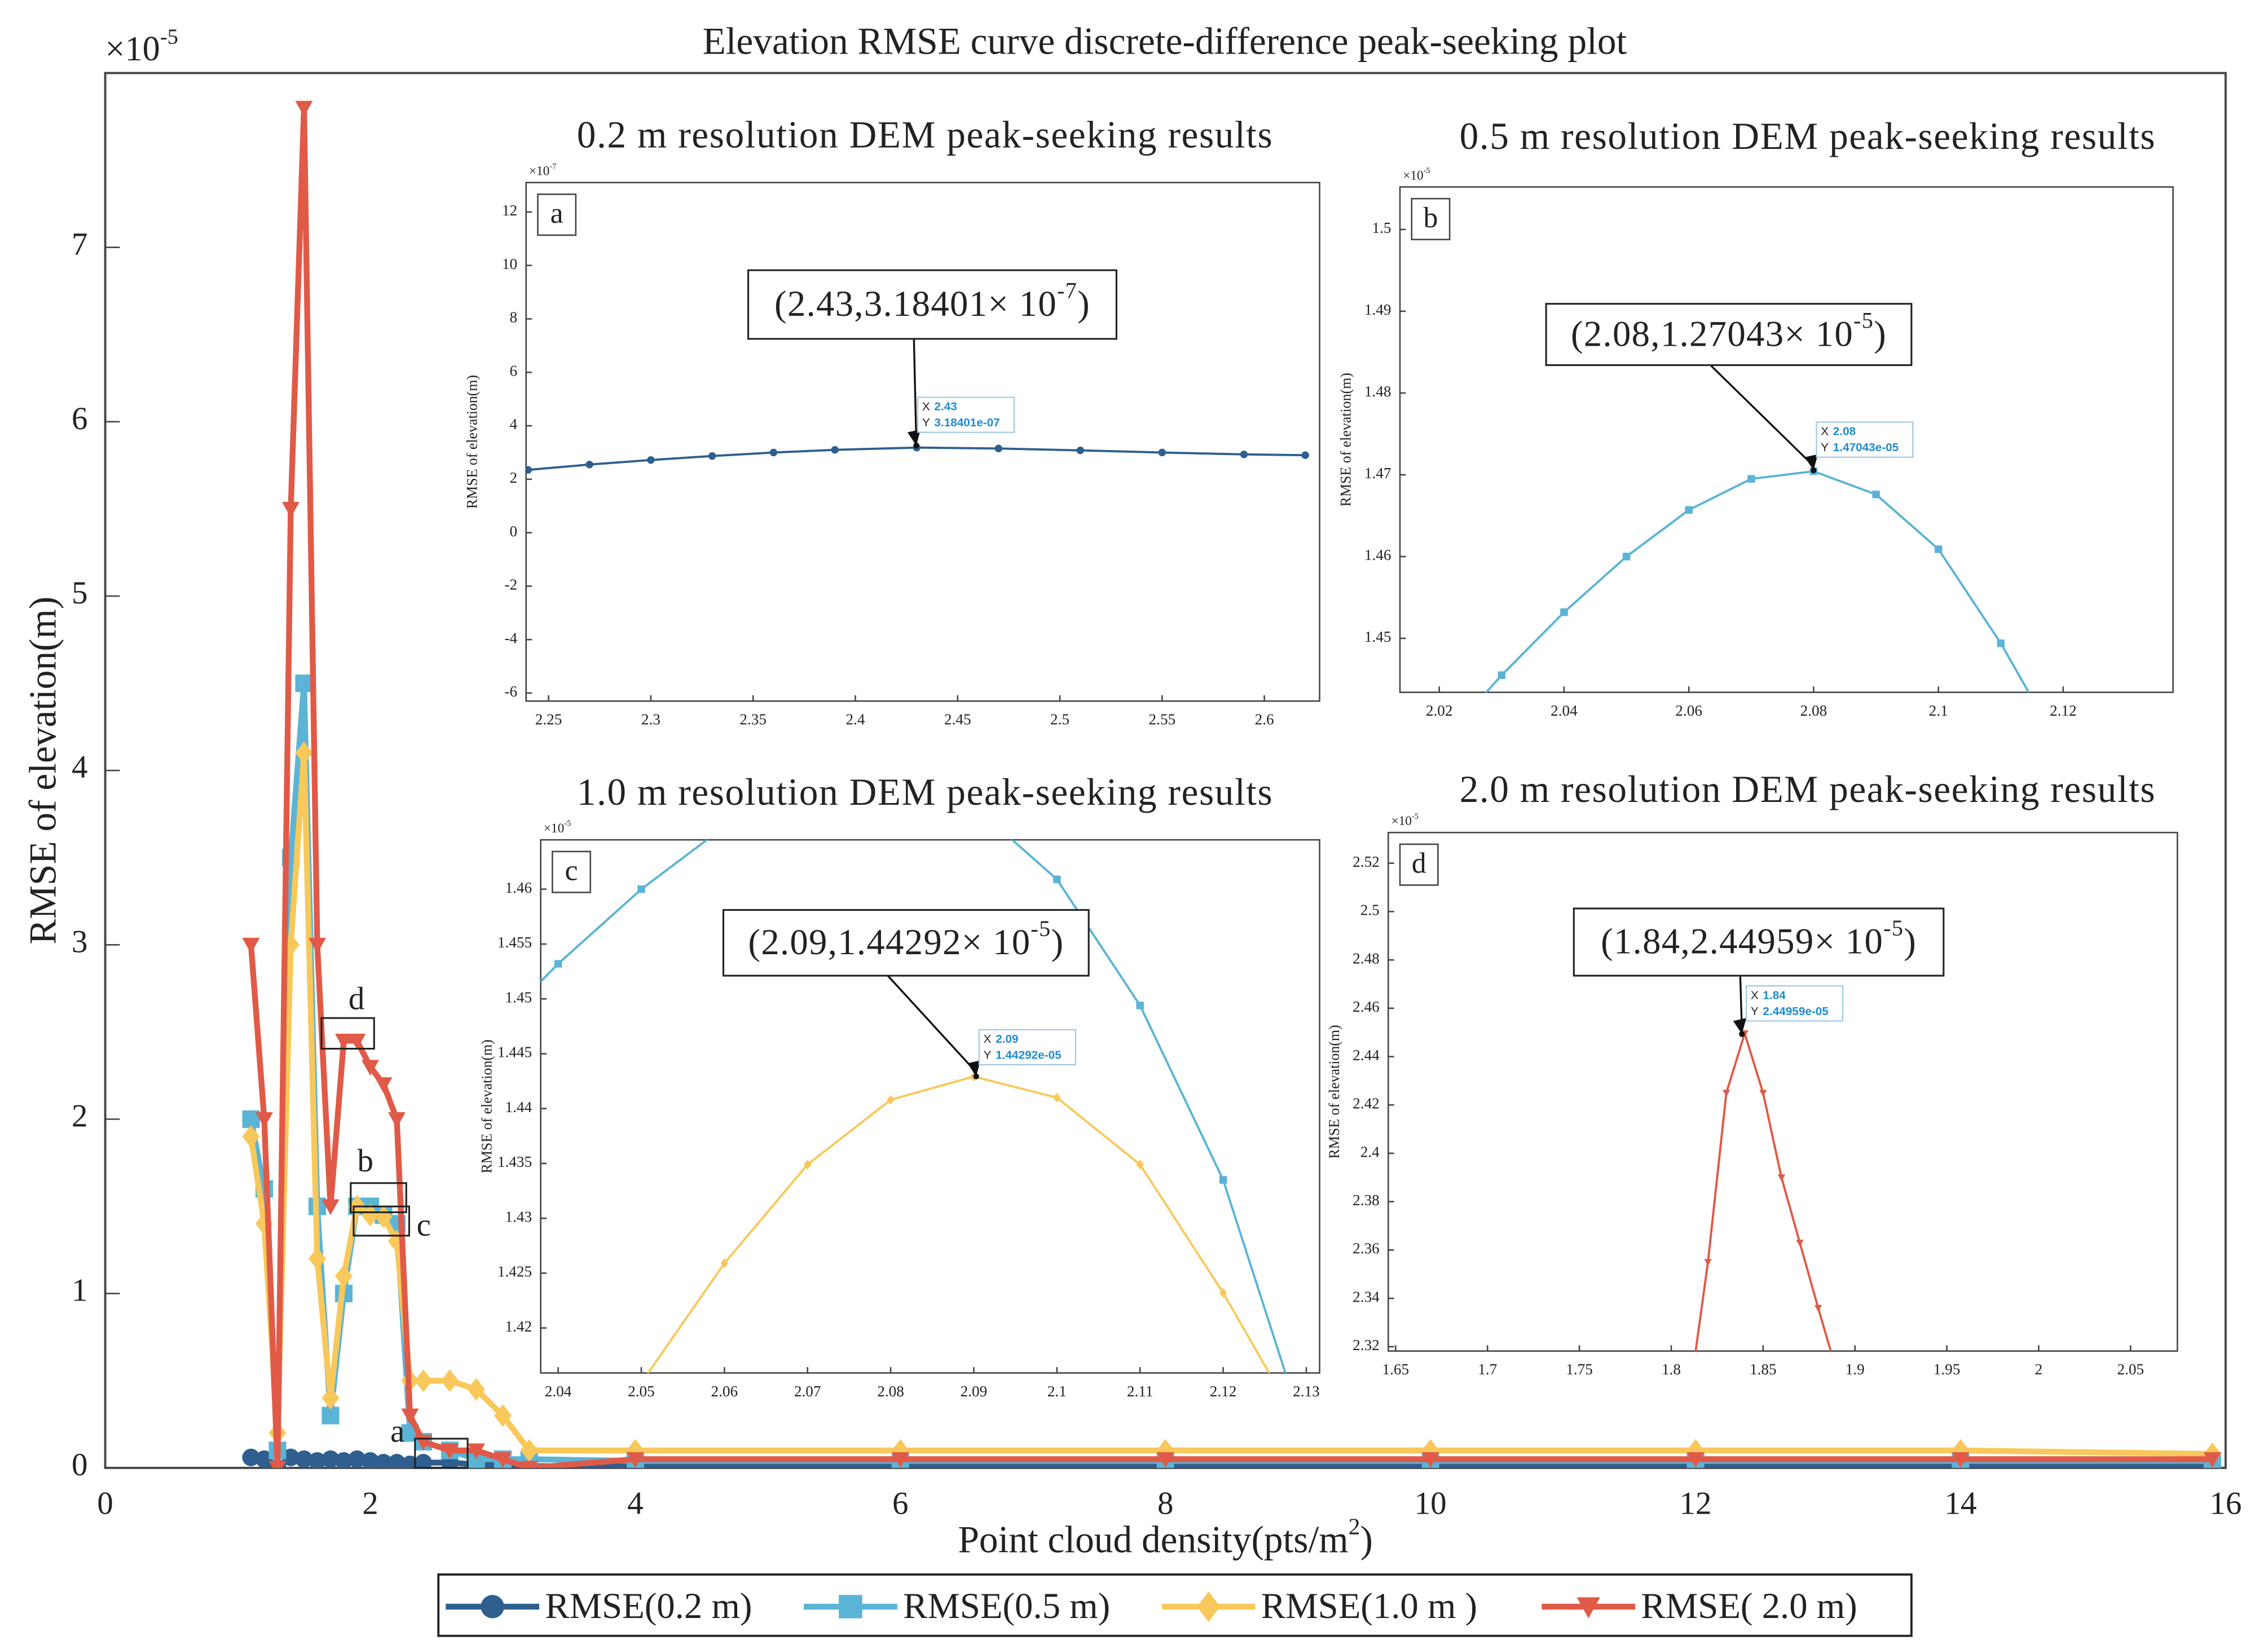 The height and width of the screenshot is (1649, 2268). I want to click on datatip-text: Y 2.44959e-05, so click(1790, 1011).